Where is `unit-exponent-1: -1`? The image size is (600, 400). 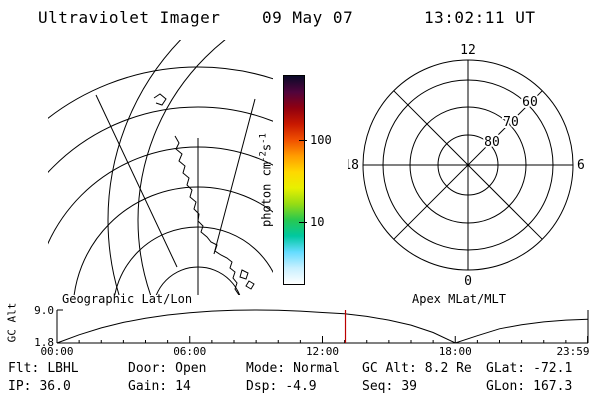 unit-exponent-1: -1 is located at coordinates (263, 138).